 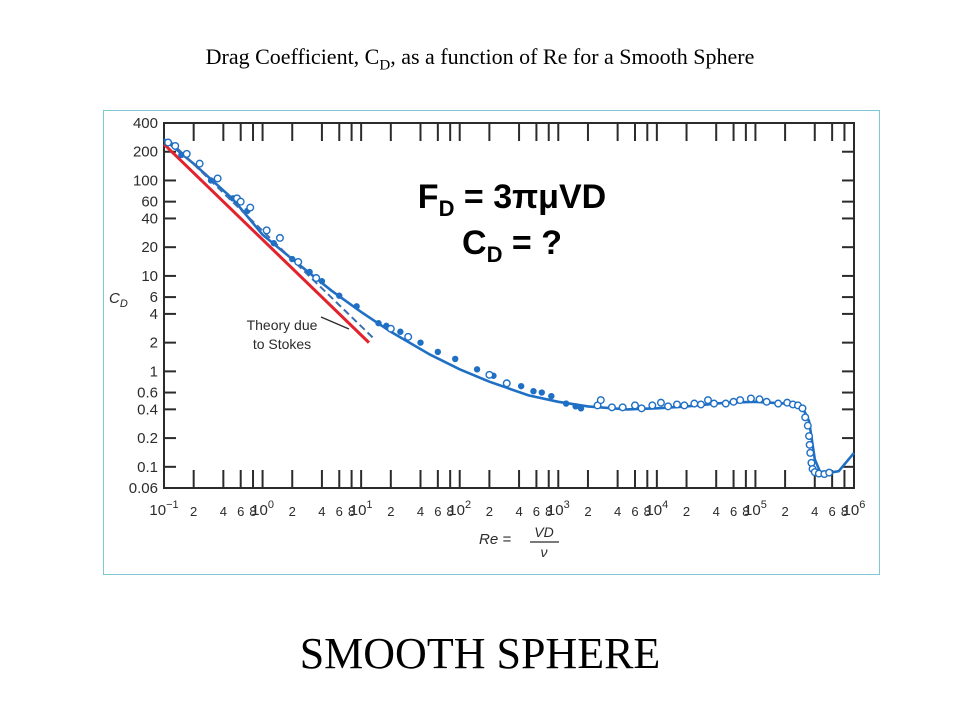 What do you see at coordinates (145, 123) in the screenshot?
I see `y-tick-label: 400` at bounding box center [145, 123].